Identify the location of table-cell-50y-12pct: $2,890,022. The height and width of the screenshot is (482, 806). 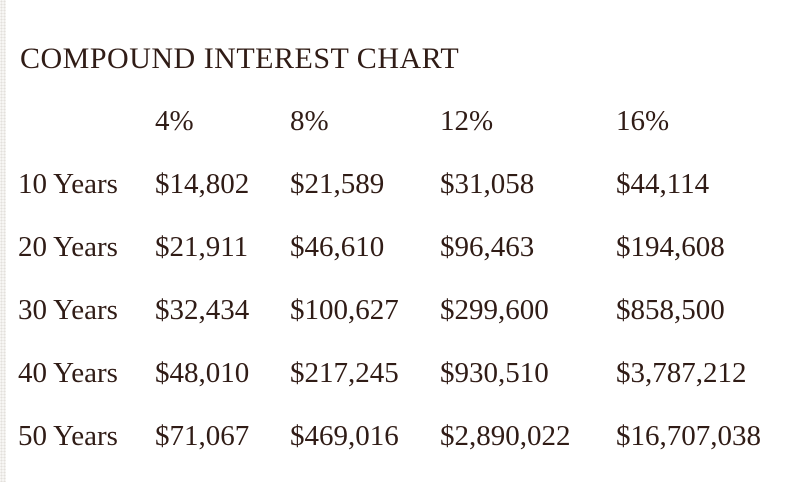
(505, 436).